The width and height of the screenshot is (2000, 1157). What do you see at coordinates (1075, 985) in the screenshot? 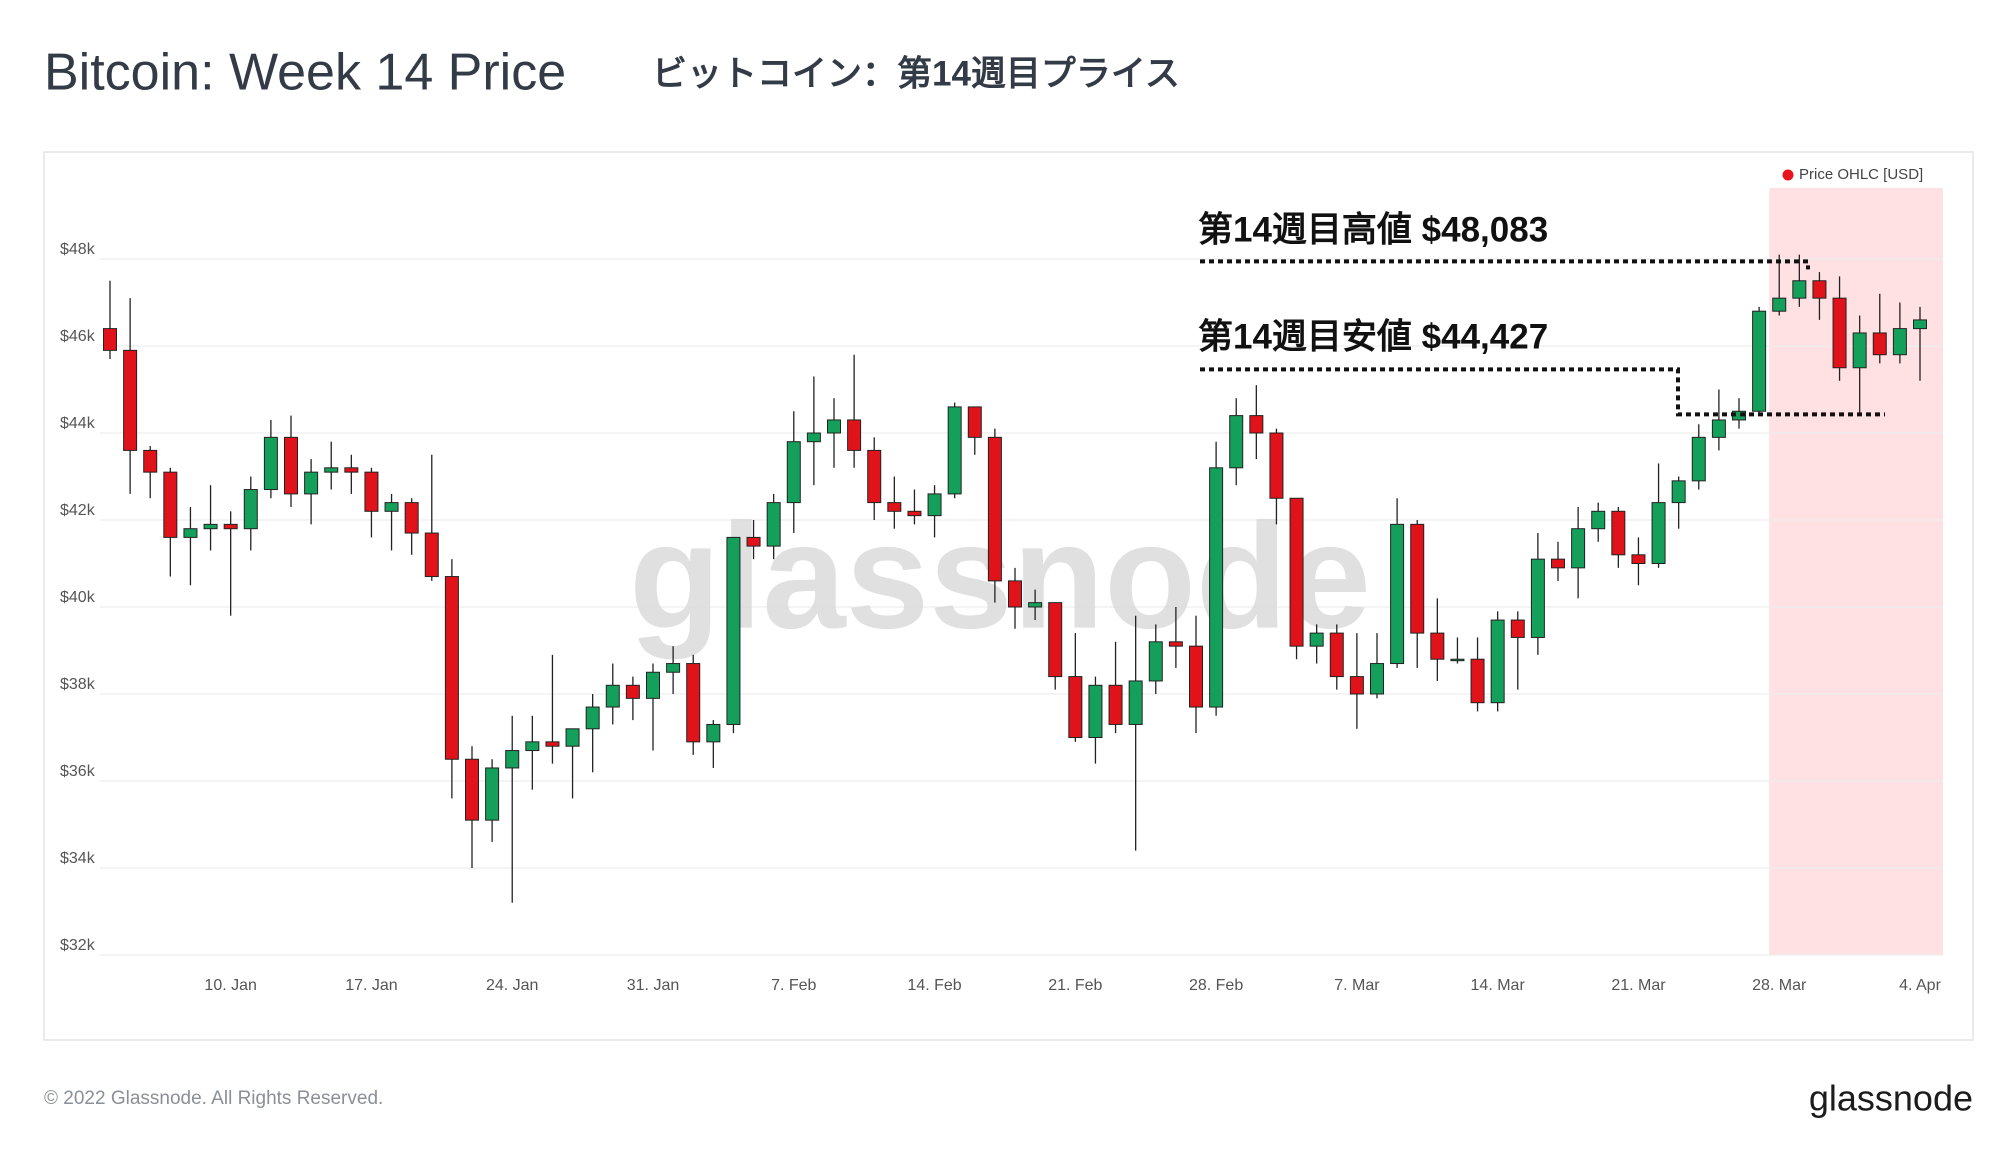
I see `x-tick-label: 21. Feb` at bounding box center [1075, 985].